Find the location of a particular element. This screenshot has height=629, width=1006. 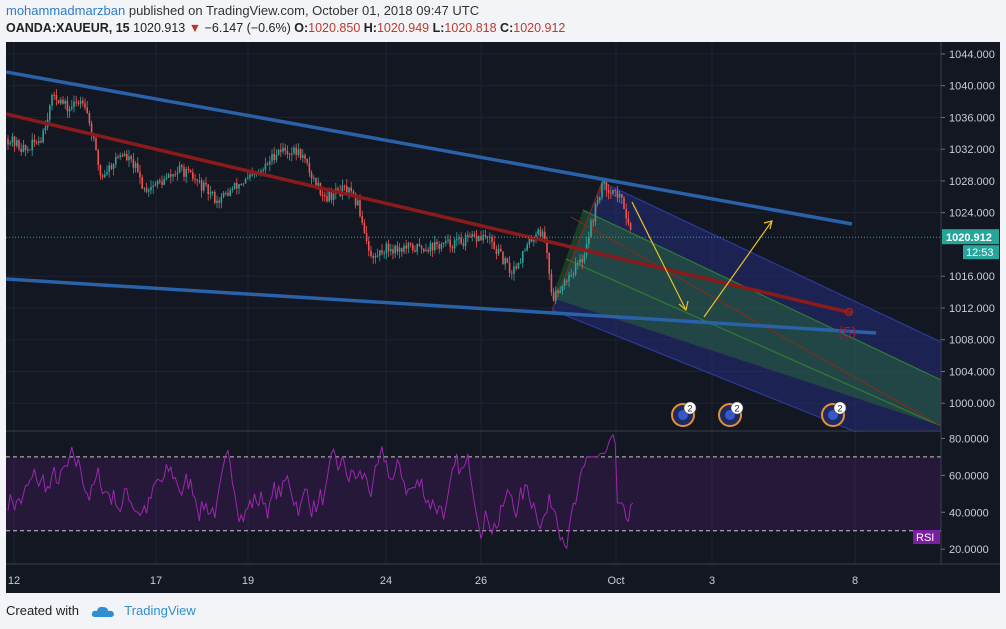

open-value: 1020.850 is located at coordinates (334, 28).